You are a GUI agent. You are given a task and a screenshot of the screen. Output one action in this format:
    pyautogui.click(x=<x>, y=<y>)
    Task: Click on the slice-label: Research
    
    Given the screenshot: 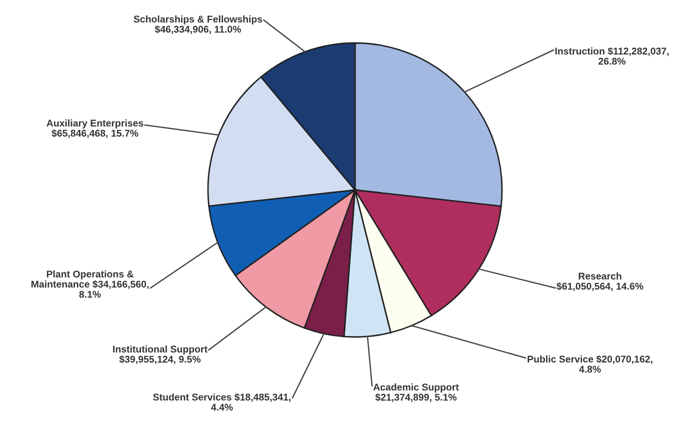 What is the action you would take?
    pyautogui.click(x=600, y=276)
    